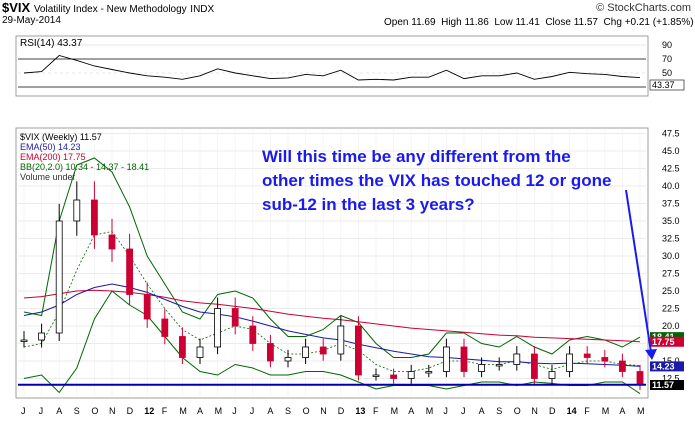 Image resolution: width=695 pixels, height=424 pixels. Describe the element at coordinates (671, 274) in the screenshot. I see `price-tick-label: 27.5` at that location.